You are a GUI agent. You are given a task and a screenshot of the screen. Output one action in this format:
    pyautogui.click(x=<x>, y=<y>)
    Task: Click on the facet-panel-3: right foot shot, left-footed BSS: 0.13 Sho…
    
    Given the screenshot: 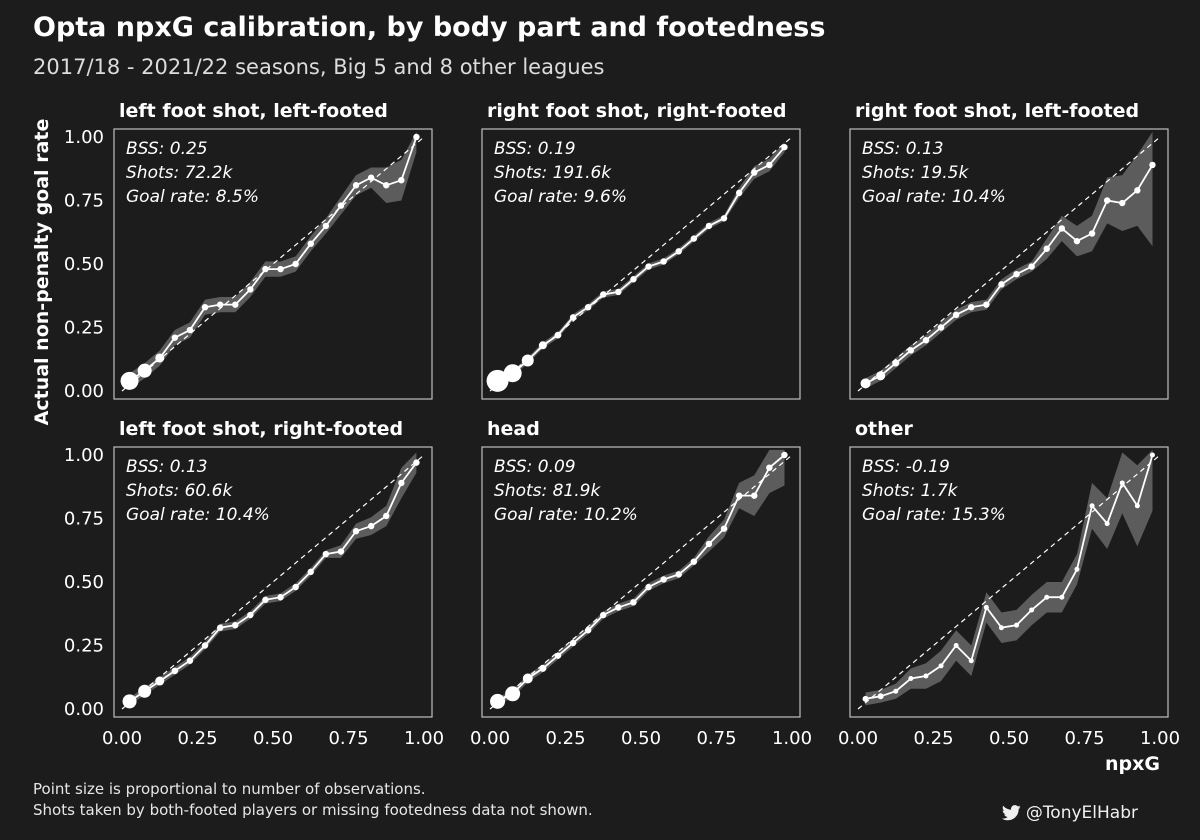 What is the action you would take?
    pyautogui.click(x=1009, y=250)
    